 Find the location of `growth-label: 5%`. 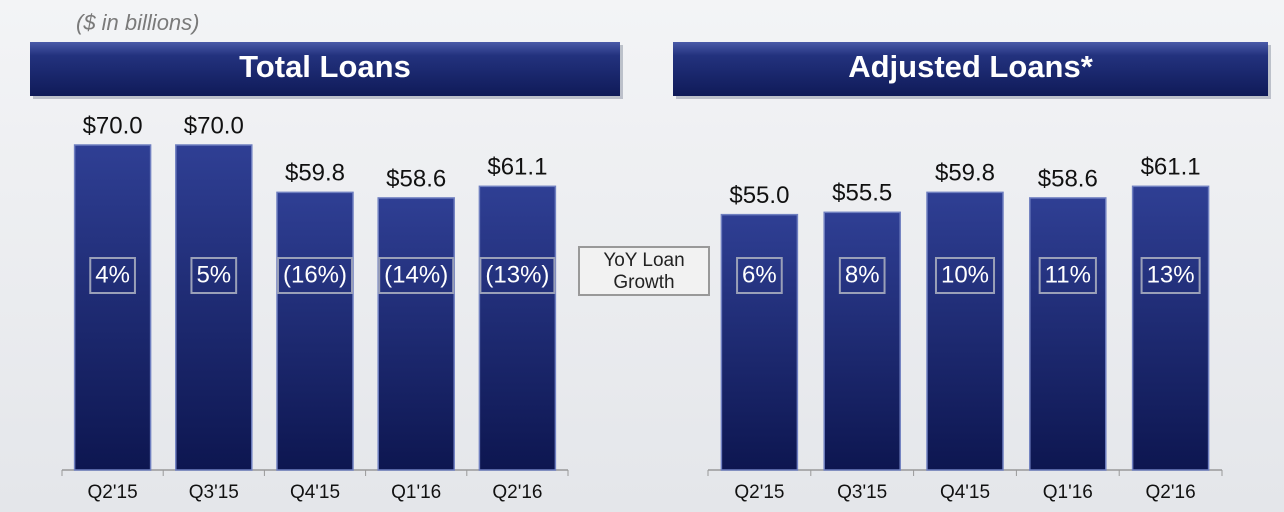

growth-label: 5% is located at coordinates (213, 274).